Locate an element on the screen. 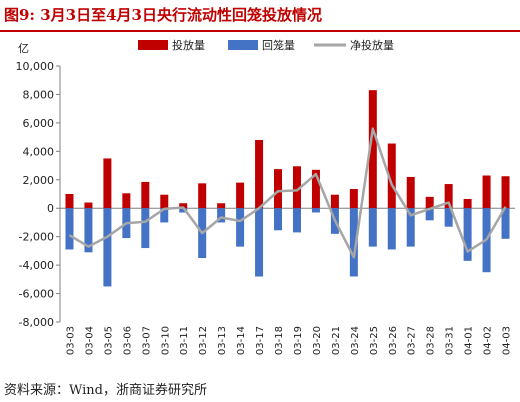  x-tick-label: 03-27 is located at coordinates (412, 340).